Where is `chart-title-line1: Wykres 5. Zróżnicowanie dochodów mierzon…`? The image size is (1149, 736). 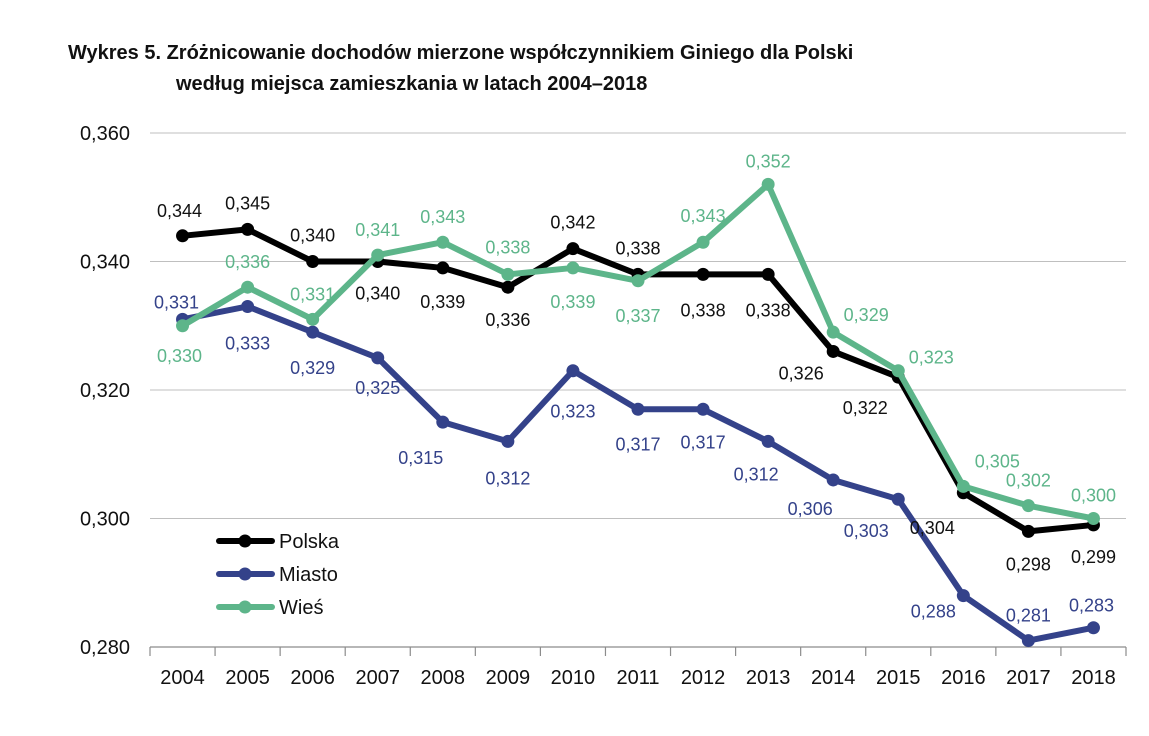
chart-title-line1: Wykres 5. Zróżnicowanie dochodów mierzon… is located at coordinates (461, 53).